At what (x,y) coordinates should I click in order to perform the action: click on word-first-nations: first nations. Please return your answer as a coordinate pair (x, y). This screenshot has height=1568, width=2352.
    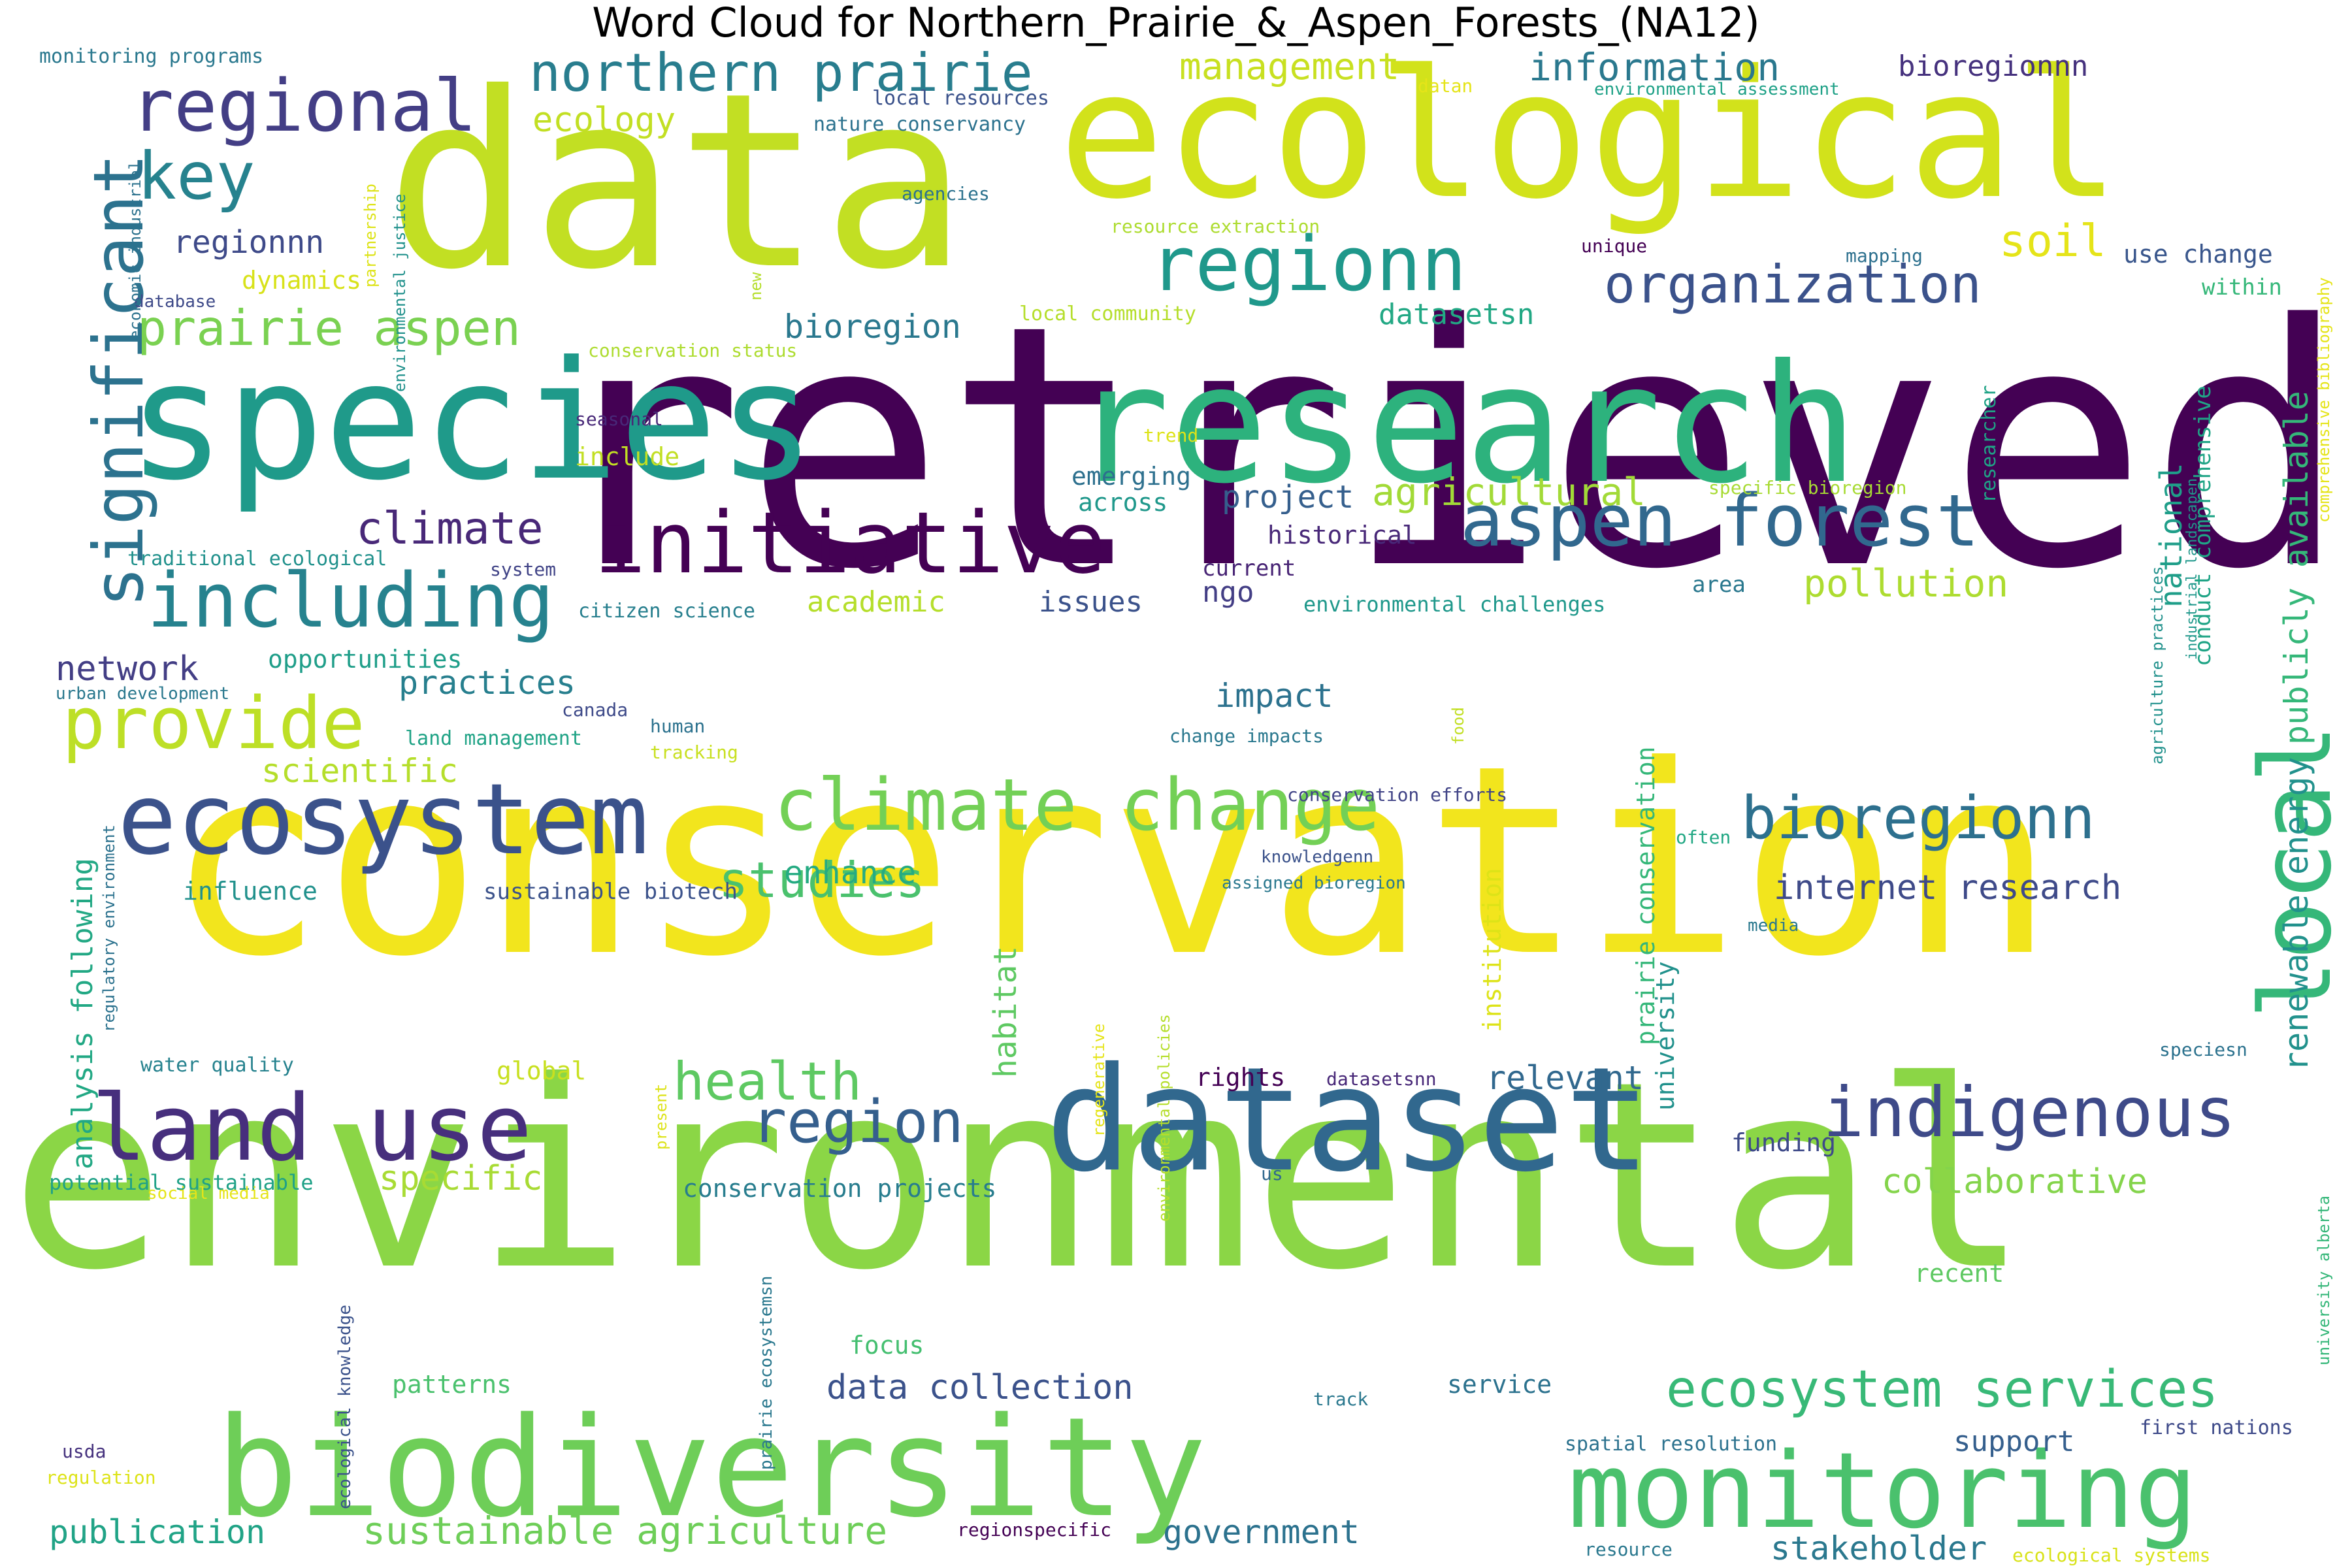
    Looking at the image, I should click on (2216, 1427).